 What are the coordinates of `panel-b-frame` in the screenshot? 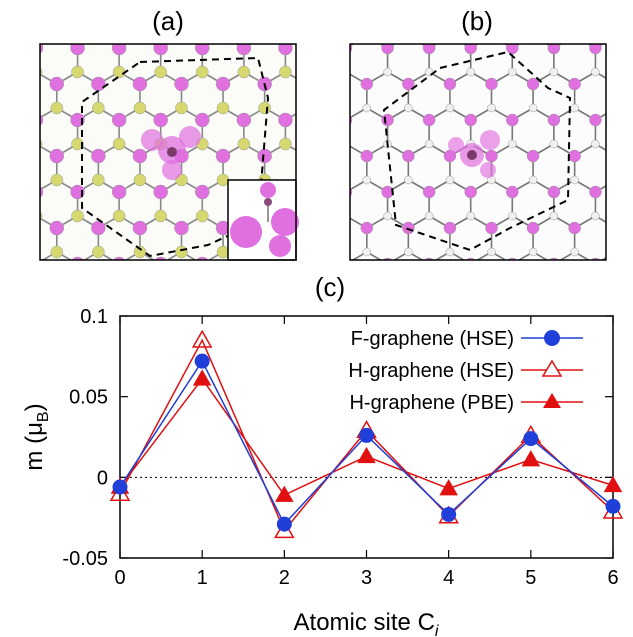 It's located at (478, 152).